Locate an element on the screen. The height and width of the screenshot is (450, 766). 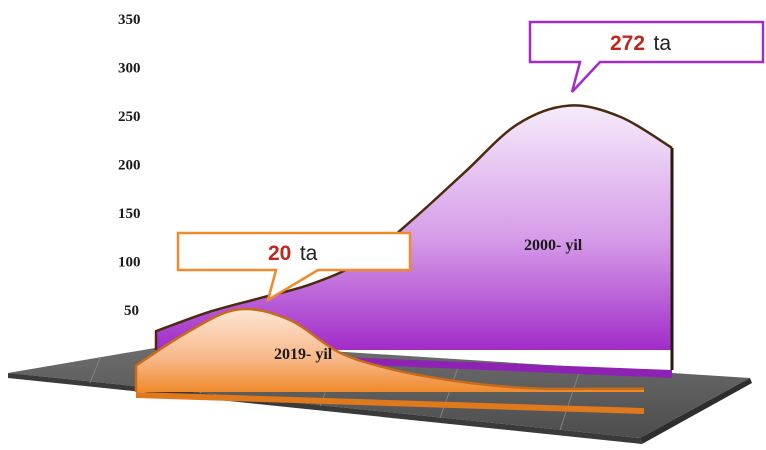
callout-2019-value: 20 is located at coordinates (279, 253).